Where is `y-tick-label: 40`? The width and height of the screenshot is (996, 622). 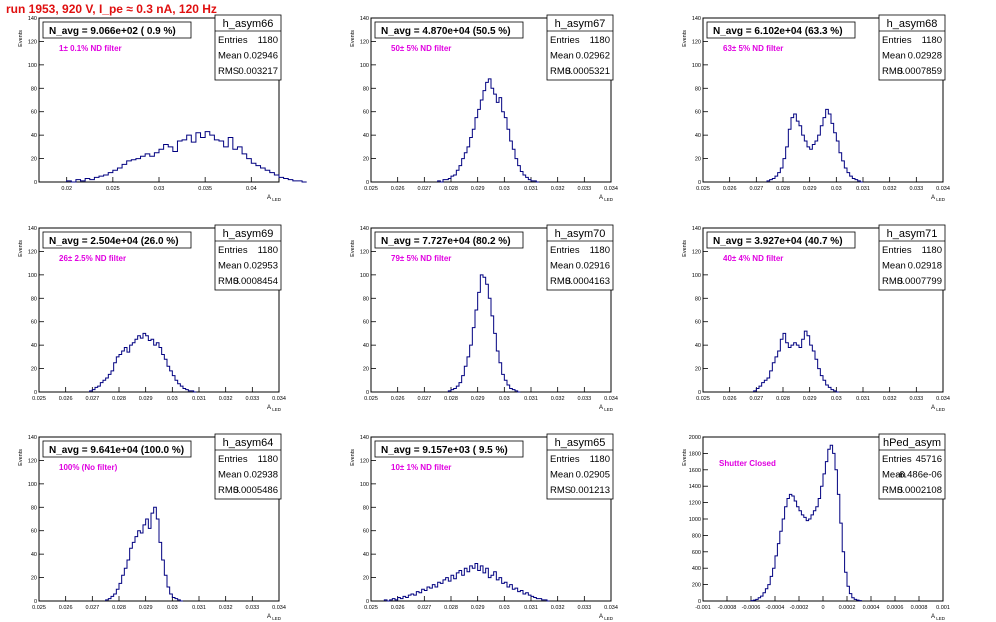
y-tick-label: 40 is located at coordinates (34, 555).